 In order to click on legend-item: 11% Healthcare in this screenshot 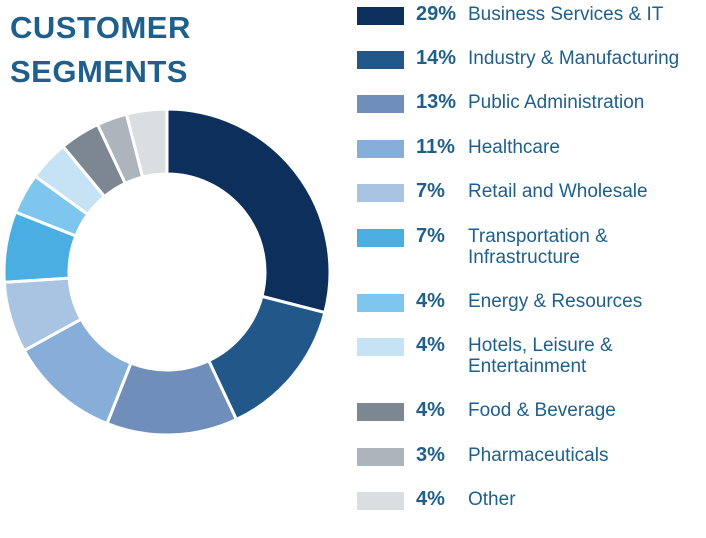, I will do `click(531, 161)`.